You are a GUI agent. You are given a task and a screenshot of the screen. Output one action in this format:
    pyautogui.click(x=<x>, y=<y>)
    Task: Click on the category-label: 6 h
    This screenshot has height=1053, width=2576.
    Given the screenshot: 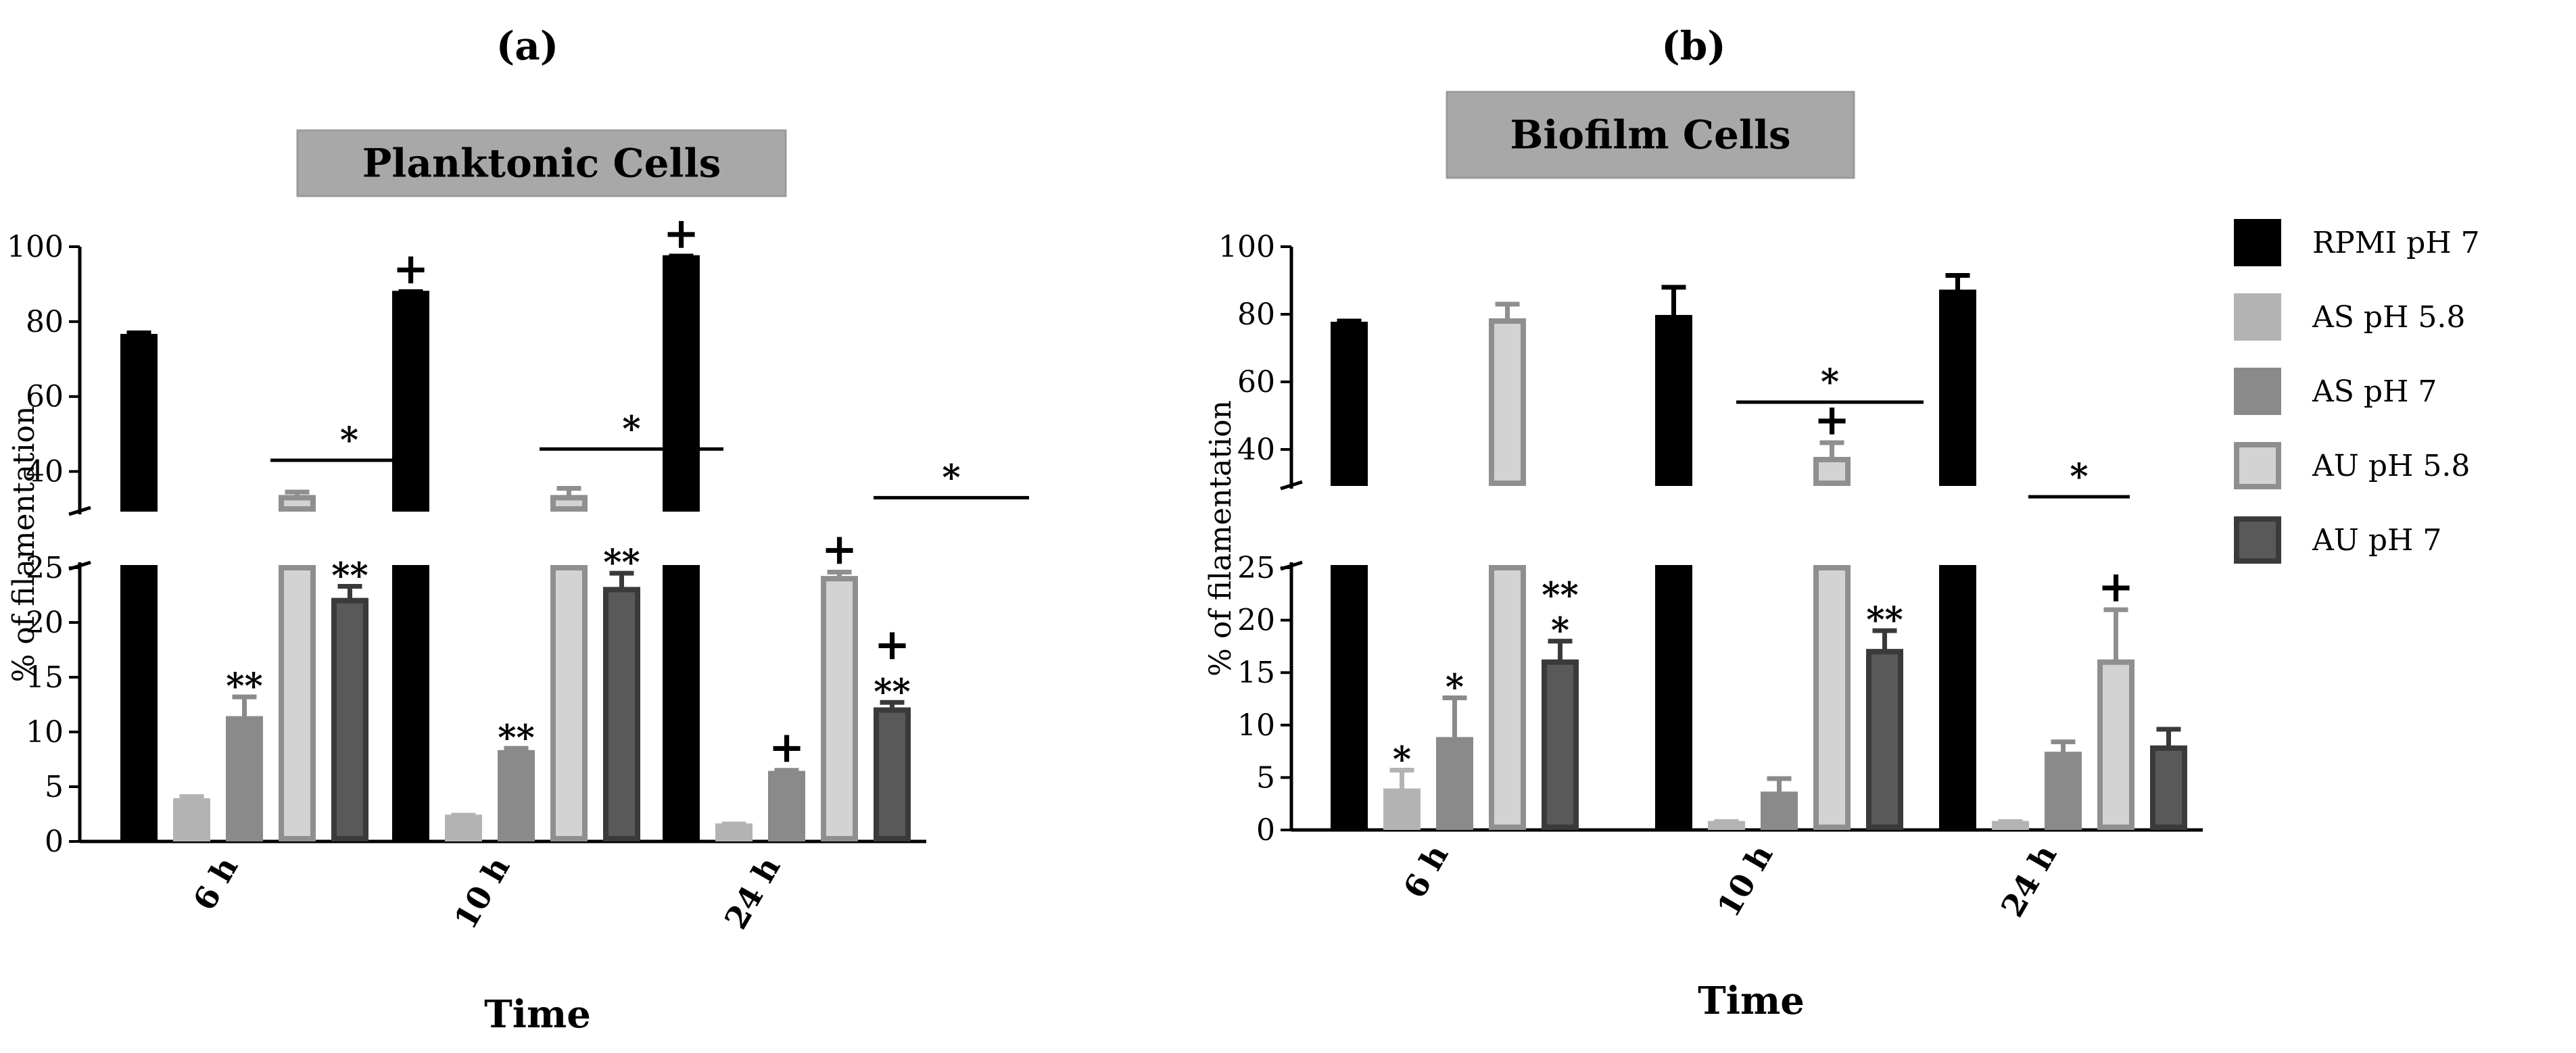 What is the action you would take?
    pyautogui.click(x=1425, y=872)
    